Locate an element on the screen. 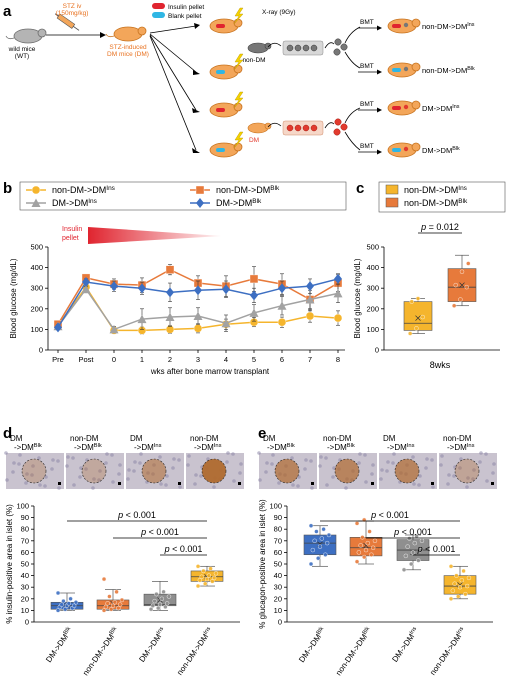 This screenshot has width=507, height=685. x-tick-label: 8 is located at coordinates (338, 359).